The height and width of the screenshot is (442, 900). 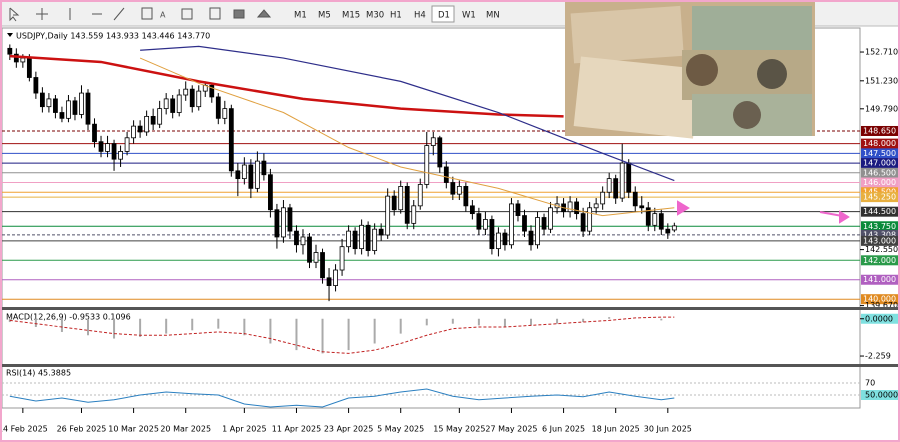 I want to click on rsi-tick-bg, so click(x=879, y=395).